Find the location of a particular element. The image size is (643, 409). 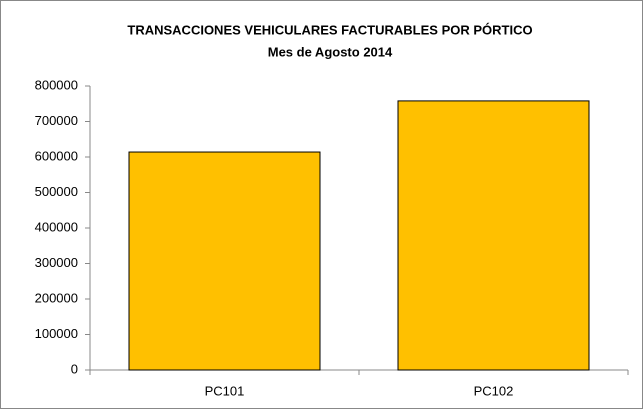

y-tick-label: 300000 is located at coordinates (56, 262).